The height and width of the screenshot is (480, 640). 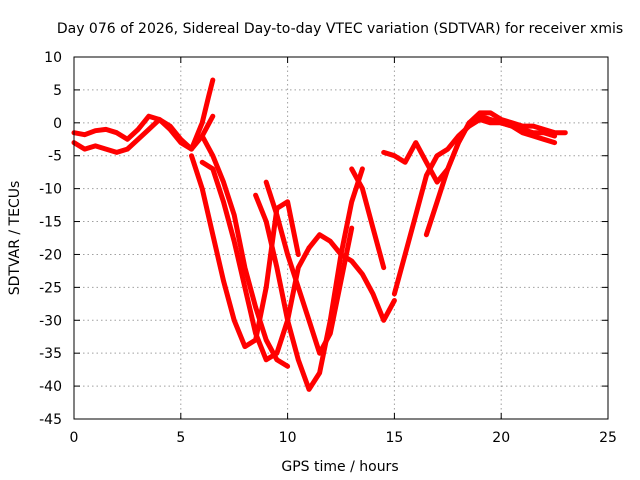 I want to click on series-sat-l, so click(x=368, y=218).